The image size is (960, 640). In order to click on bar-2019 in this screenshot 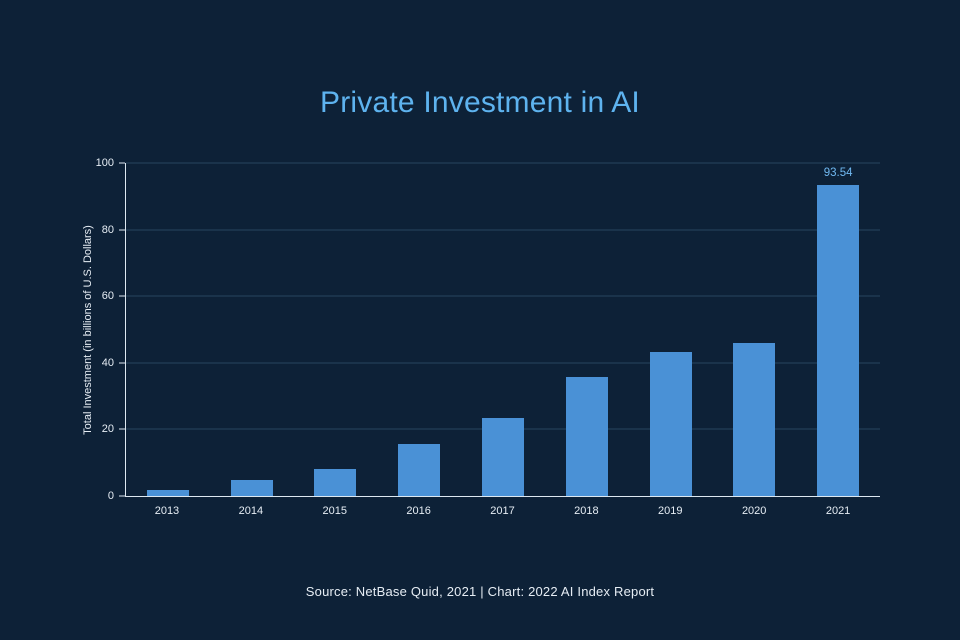, I will do `click(670, 424)`.